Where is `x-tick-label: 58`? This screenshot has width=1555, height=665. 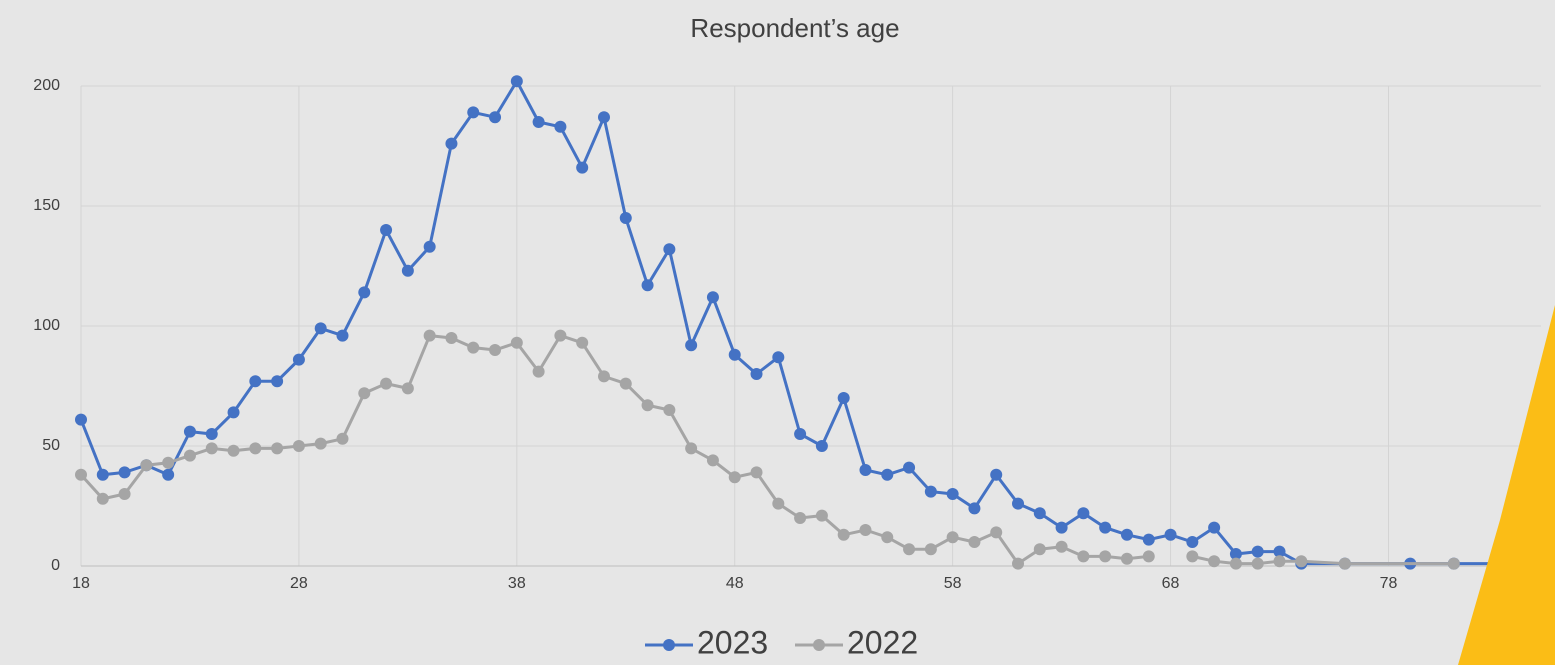 x-tick-label: 58 is located at coordinates (953, 583).